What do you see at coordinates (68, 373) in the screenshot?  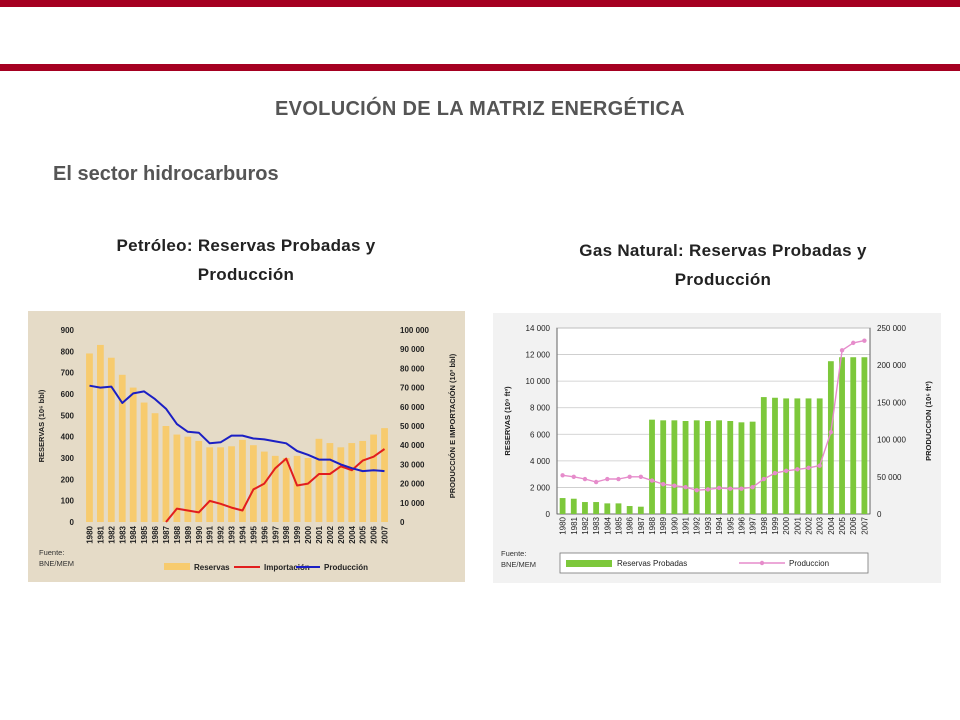 I see `y-left-tick-label: 700` at bounding box center [68, 373].